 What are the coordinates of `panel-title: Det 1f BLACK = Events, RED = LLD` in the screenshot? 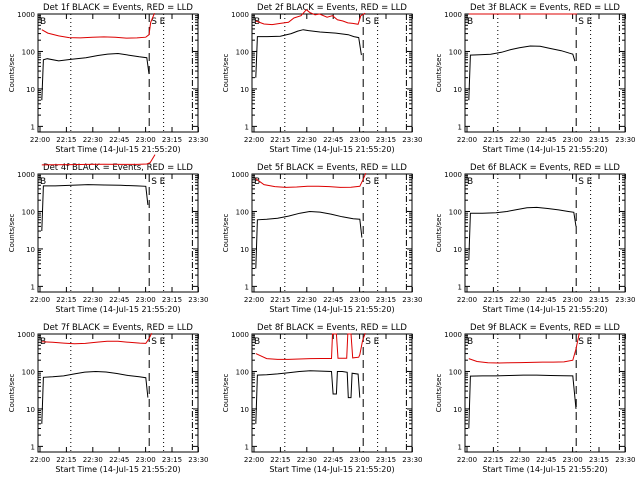 It's located at (118, 8).